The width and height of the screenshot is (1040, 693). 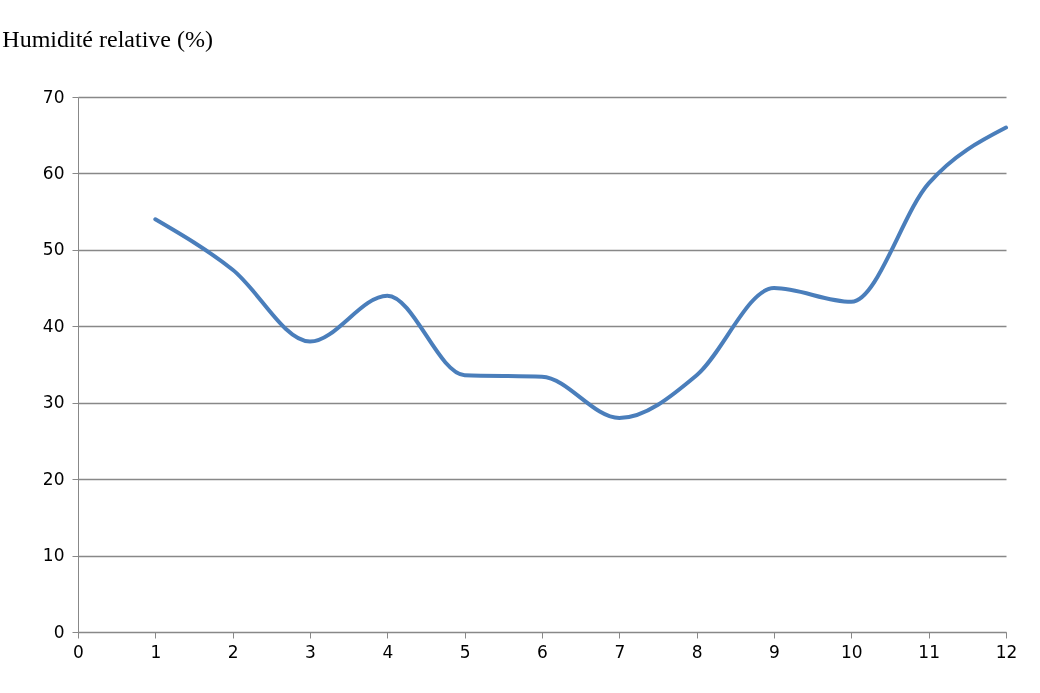 What do you see at coordinates (53, 249) in the screenshot?
I see `y-tick-label: 50` at bounding box center [53, 249].